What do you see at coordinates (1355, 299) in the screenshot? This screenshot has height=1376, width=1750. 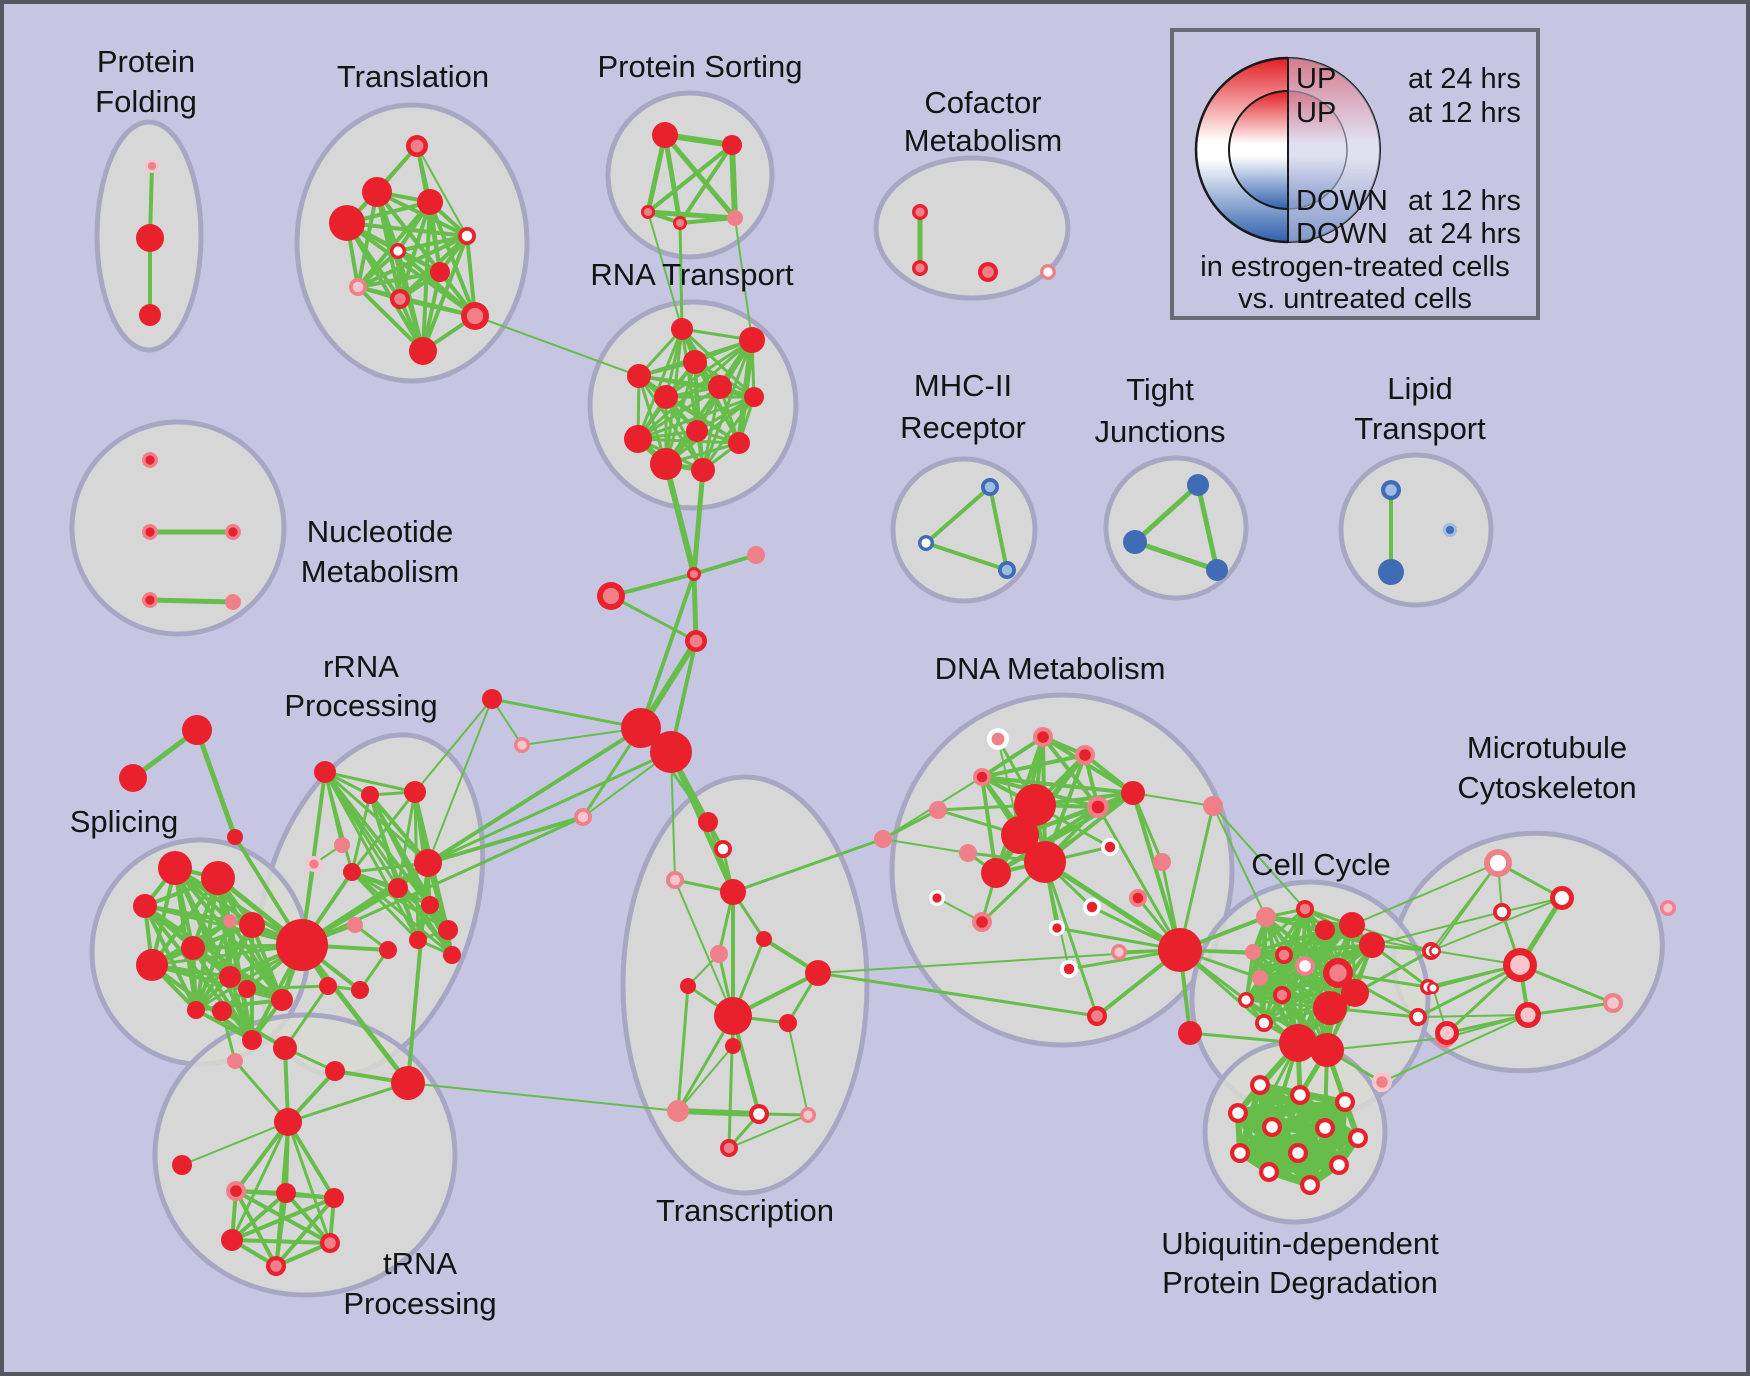 I see `legend-caption: vs. untreated cells` at bounding box center [1355, 299].